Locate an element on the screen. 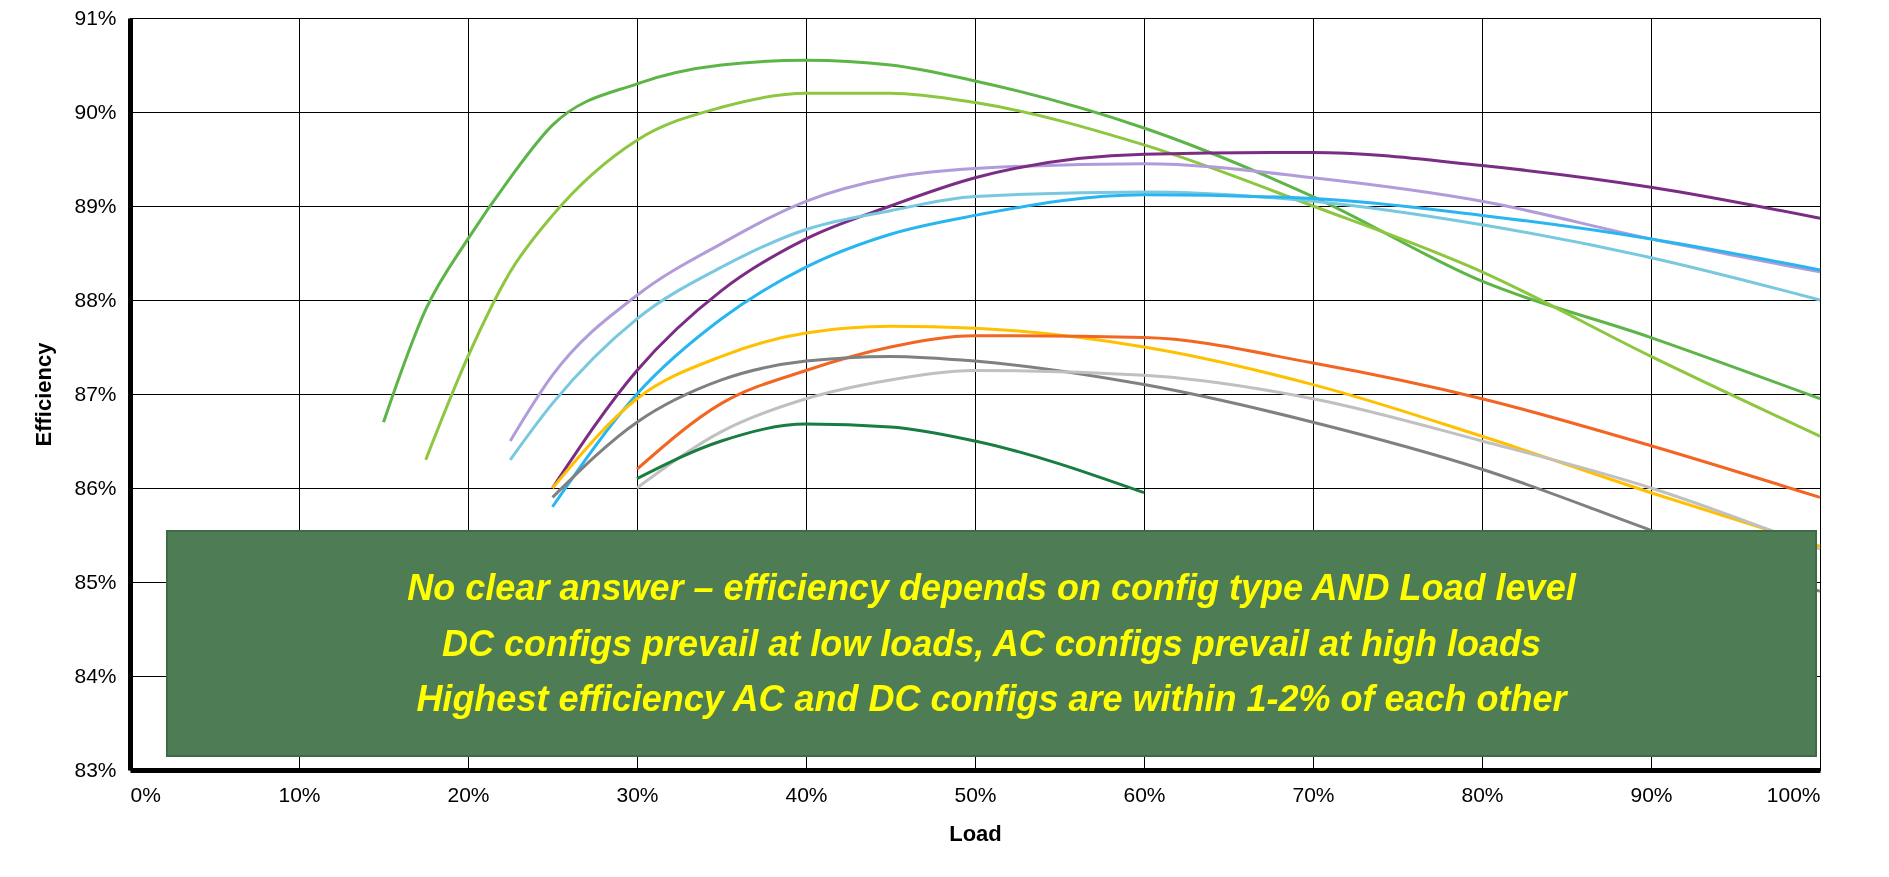  y-tick-label: 91% is located at coordinates (95, 17).